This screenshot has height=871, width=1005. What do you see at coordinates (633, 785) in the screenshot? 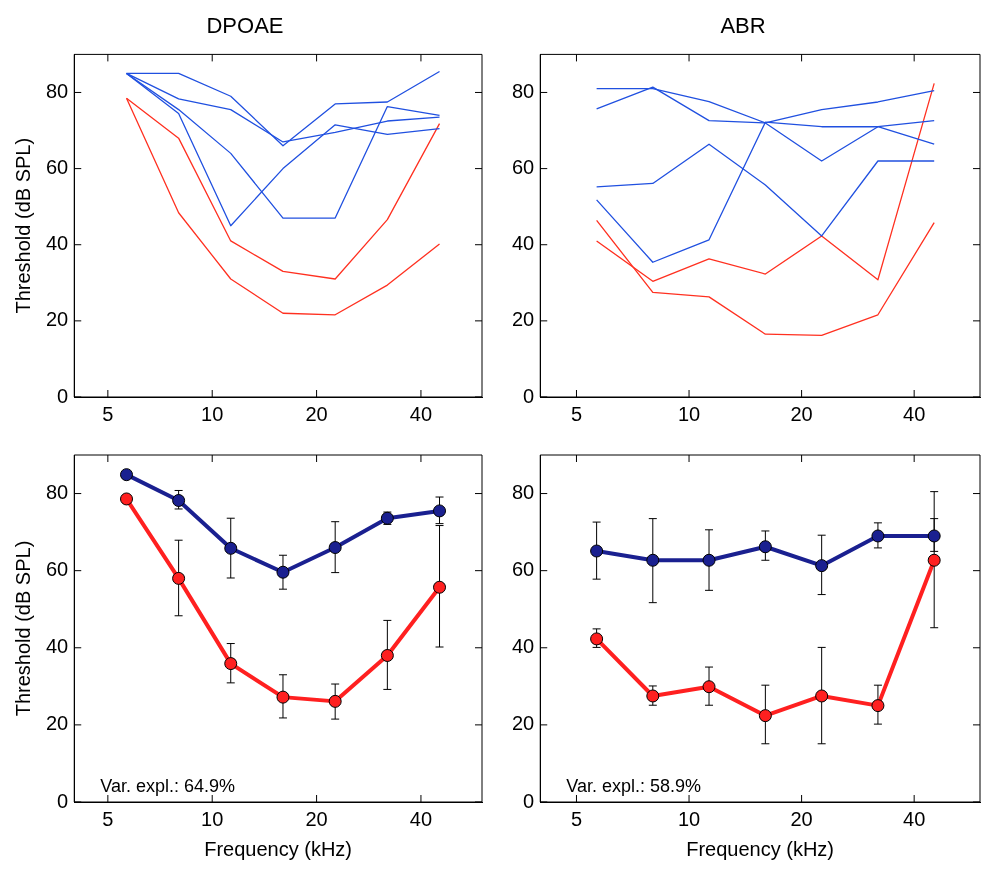
I see `annotation: Var. expl.: 58.9%` at bounding box center [633, 785].